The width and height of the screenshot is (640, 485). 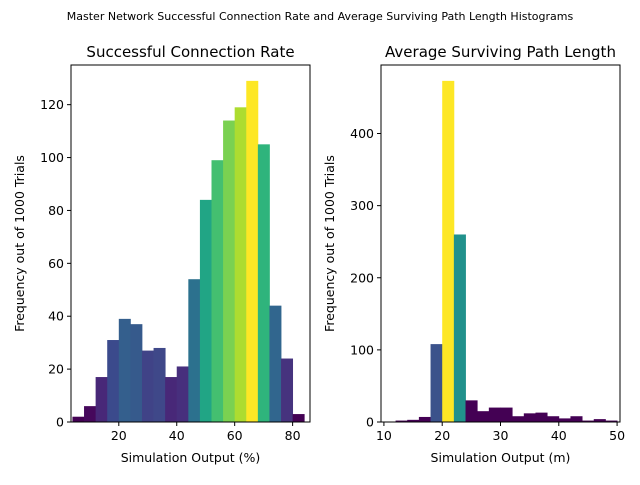 I want to click on y-tick-label: 300, so click(x=362, y=205).